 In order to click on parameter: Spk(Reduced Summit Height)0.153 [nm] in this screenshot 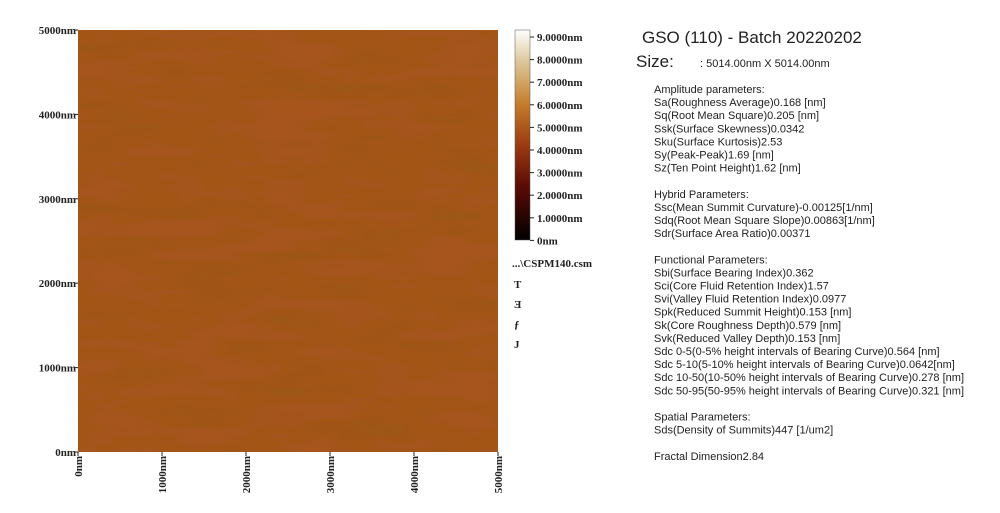, I will do `click(752, 313)`.